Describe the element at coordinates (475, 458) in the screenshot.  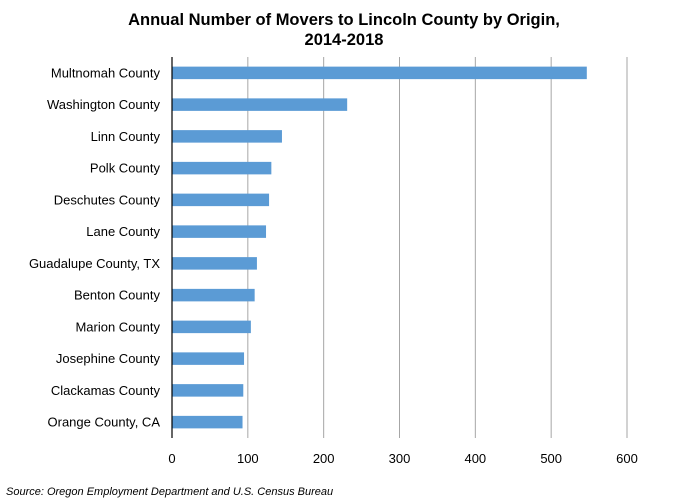
I see `x-tick-label-4: 400` at that location.